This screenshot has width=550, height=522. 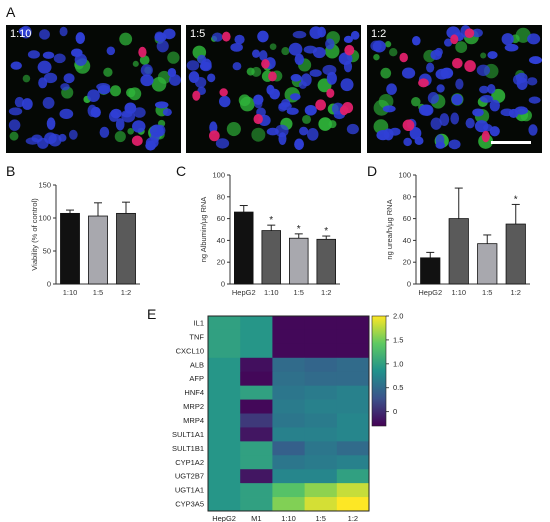 What do you see at coordinates (273, 89) in the screenshot?
I see `micrograph-1-5: 1:5` at bounding box center [273, 89].